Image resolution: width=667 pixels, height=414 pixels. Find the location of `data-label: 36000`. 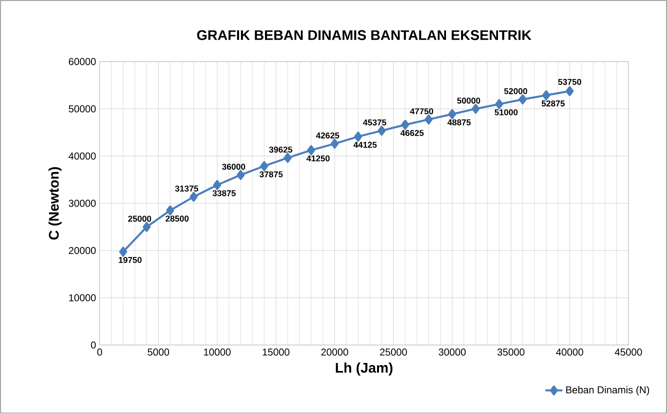

data-label: 36000 is located at coordinates (234, 167).